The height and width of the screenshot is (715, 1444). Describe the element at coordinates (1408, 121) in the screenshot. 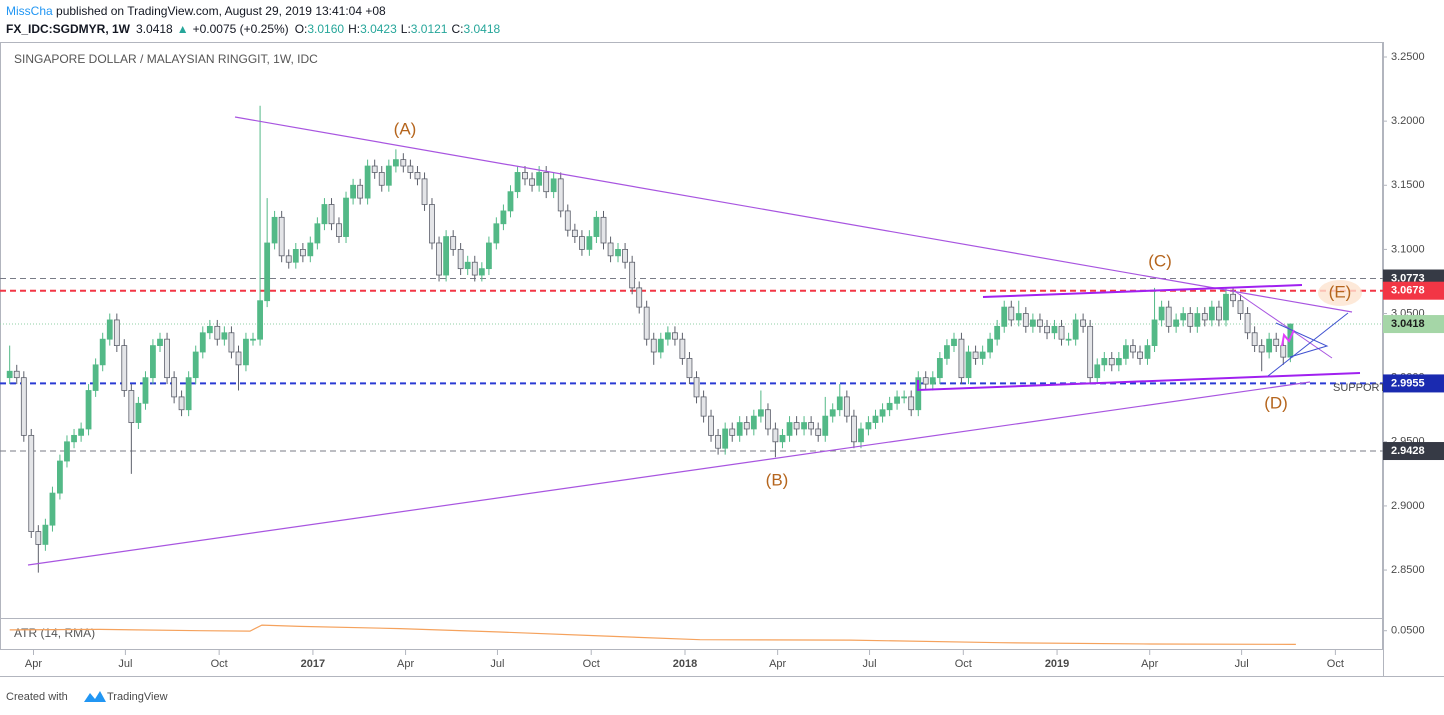

I see `y-tick-label: 3.2000` at that location.